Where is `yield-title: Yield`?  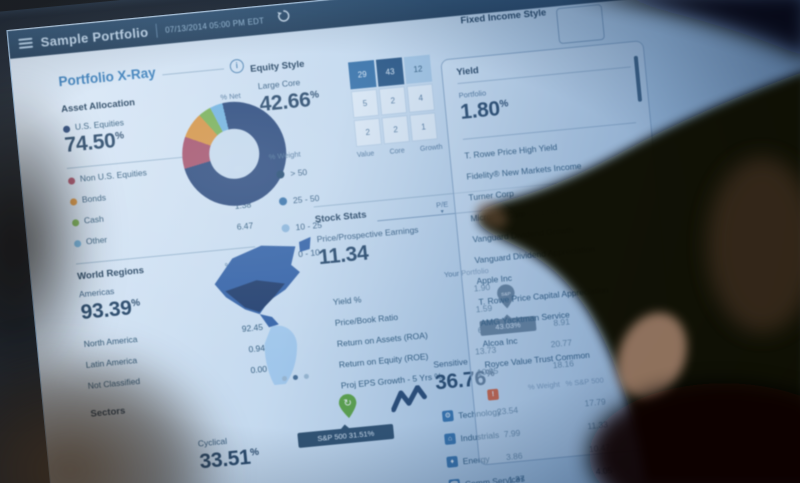
yield-title: Yield is located at coordinates (467, 72).